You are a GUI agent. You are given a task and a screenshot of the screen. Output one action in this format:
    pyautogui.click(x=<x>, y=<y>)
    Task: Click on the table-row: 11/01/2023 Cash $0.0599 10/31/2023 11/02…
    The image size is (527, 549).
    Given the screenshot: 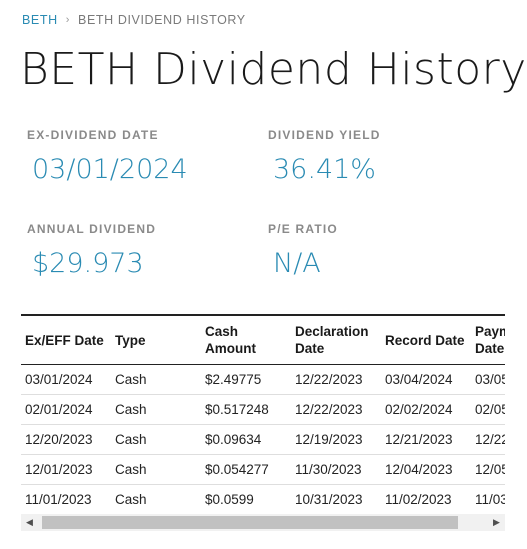 What is the action you would take?
    pyautogui.click(x=263, y=499)
    